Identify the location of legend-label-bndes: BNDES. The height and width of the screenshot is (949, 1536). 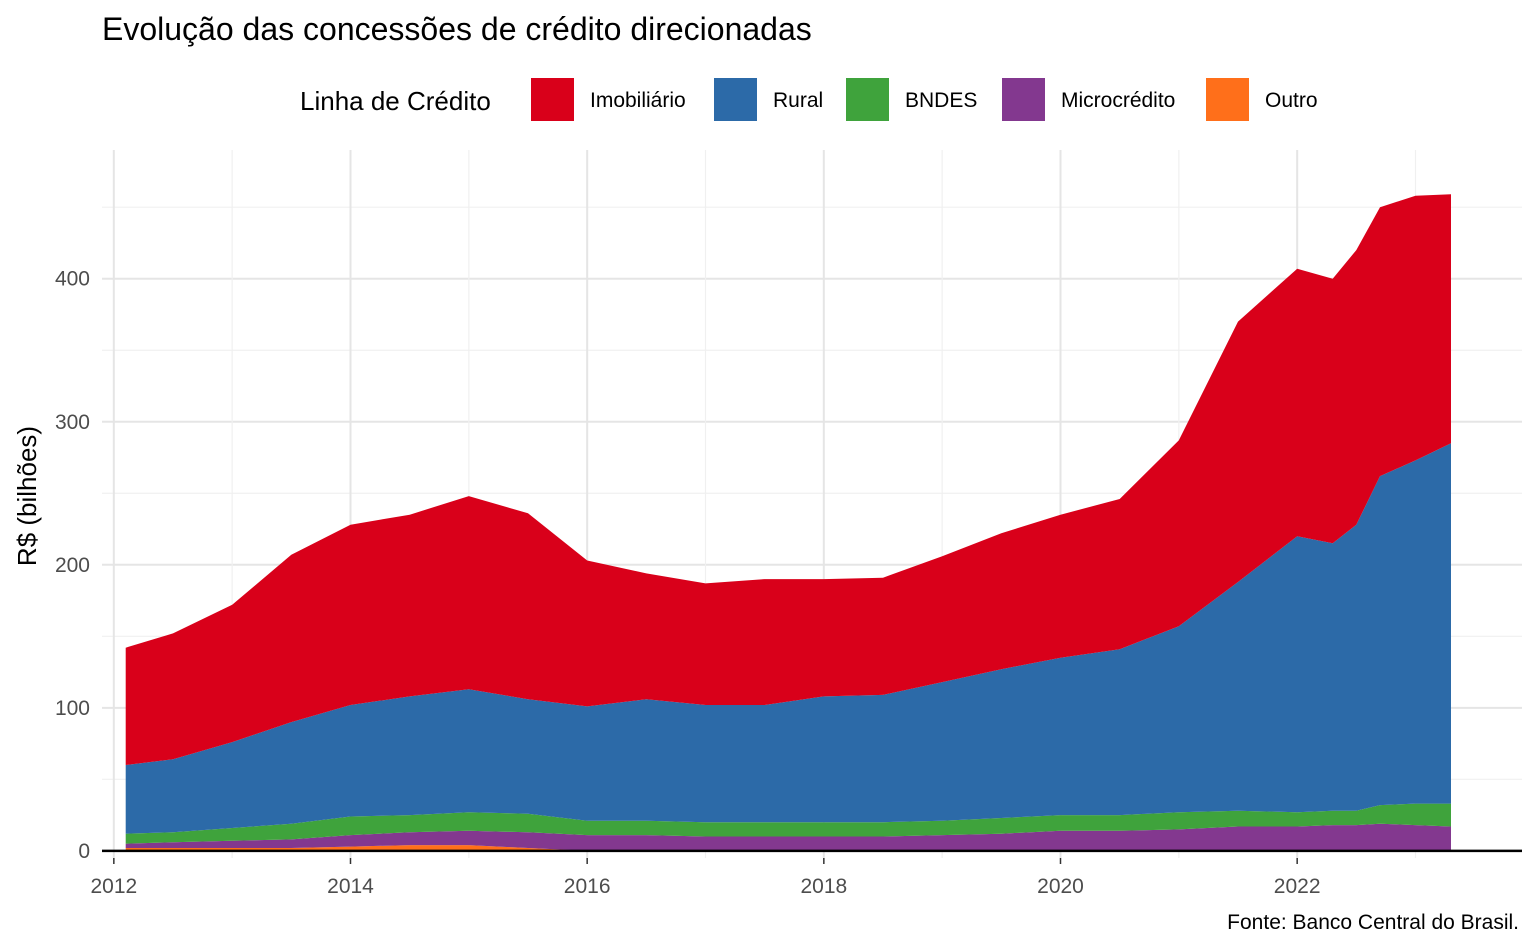
(941, 100).